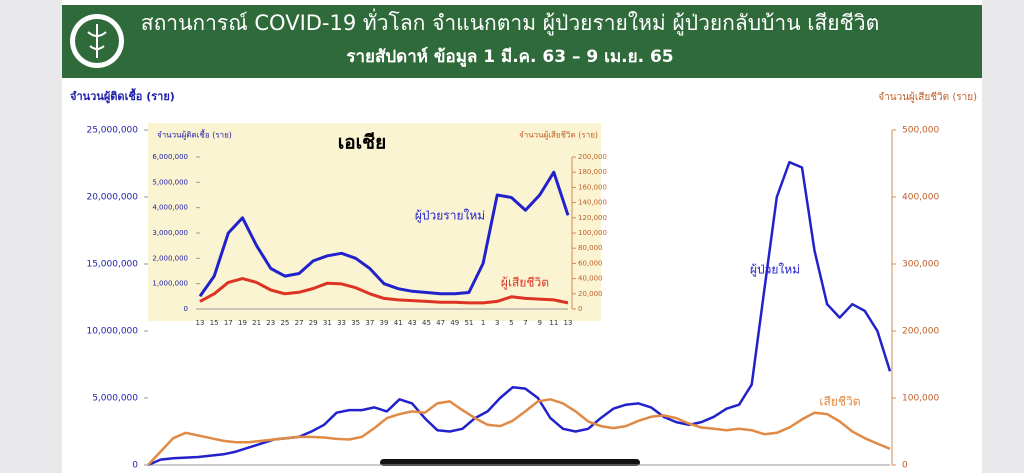 This screenshot has height=473, width=1024. What do you see at coordinates (920, 265) in the screenshot?
I see `y2-tick-label: 300,000` at bounding box center [920, 265].